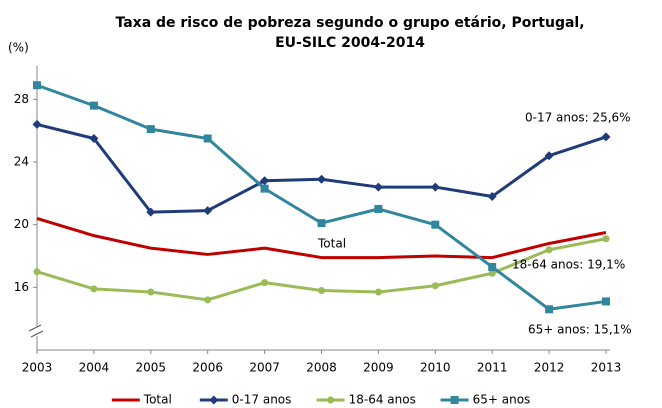  What do you see at coordinates (207, 368) in the screenshot?
I see `x-tick-label: 2006` at bounding box center [207, 368].